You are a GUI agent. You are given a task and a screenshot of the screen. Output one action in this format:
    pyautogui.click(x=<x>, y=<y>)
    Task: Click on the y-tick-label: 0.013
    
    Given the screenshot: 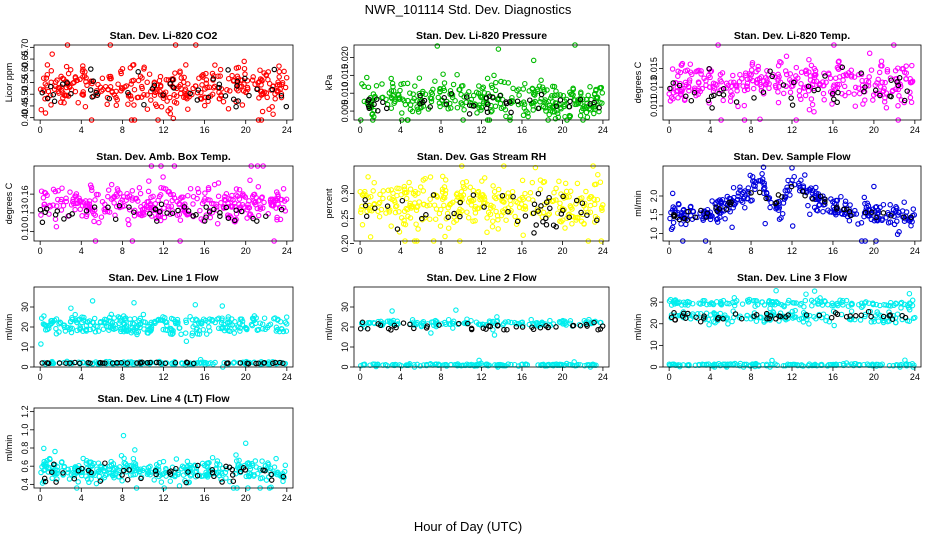 What is the action you would take?
    pyautogui.click(x=654, y=87)
    